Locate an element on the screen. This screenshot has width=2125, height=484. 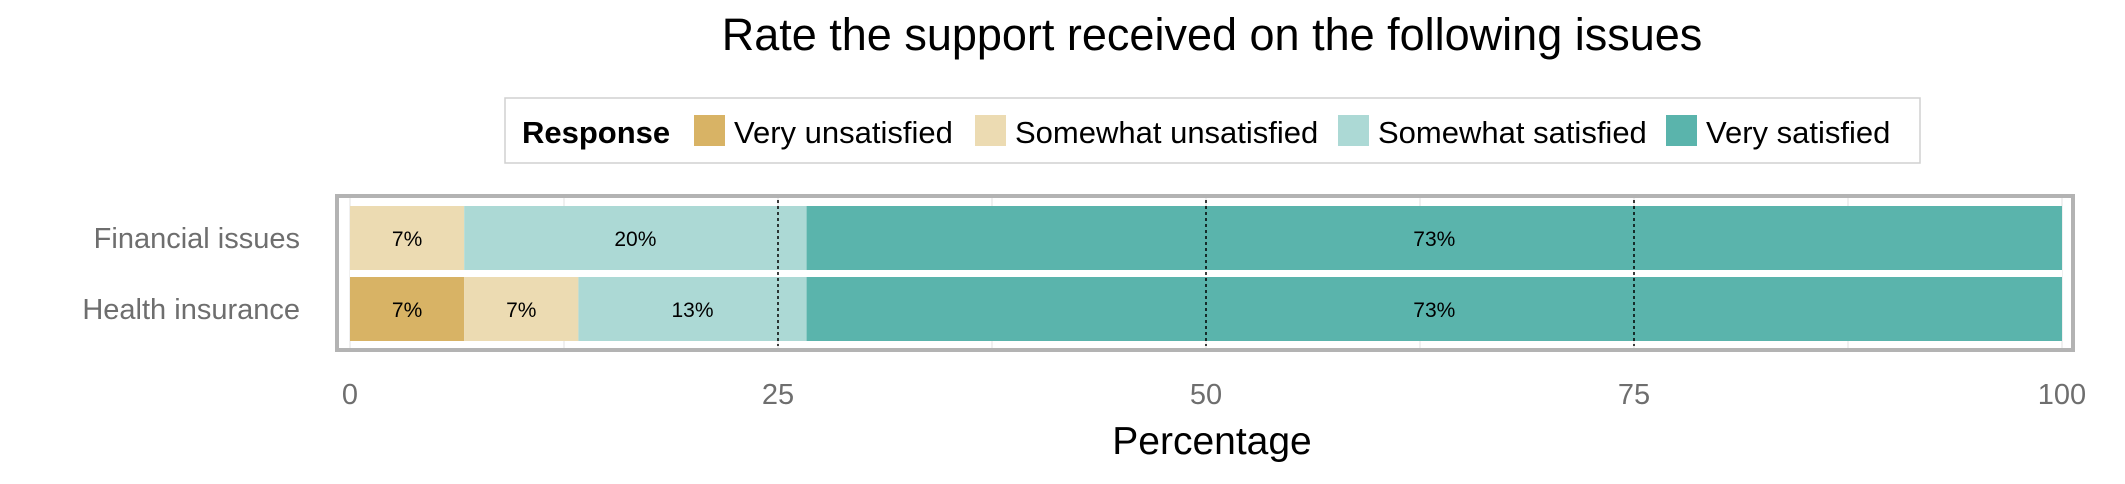
x-tick-label: 50 is located at coordinates (1206, 395).